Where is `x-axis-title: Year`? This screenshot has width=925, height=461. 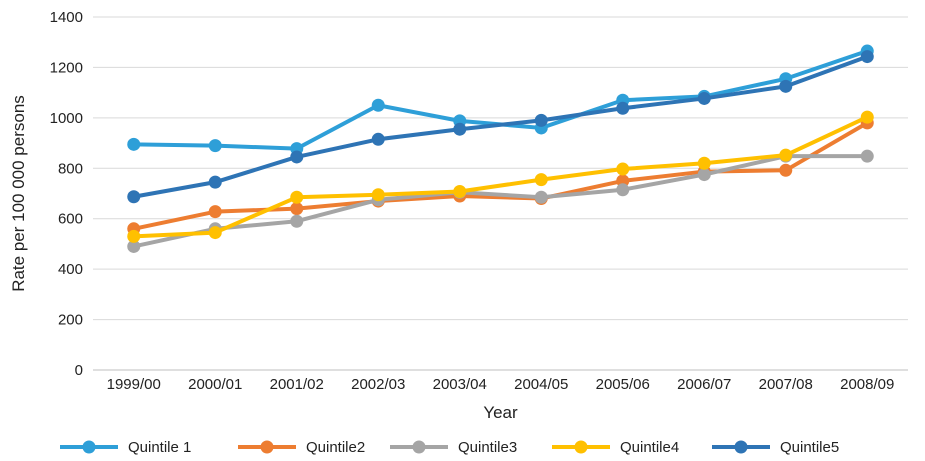 x-axis-title: Year is located at coordinates (500, 412).